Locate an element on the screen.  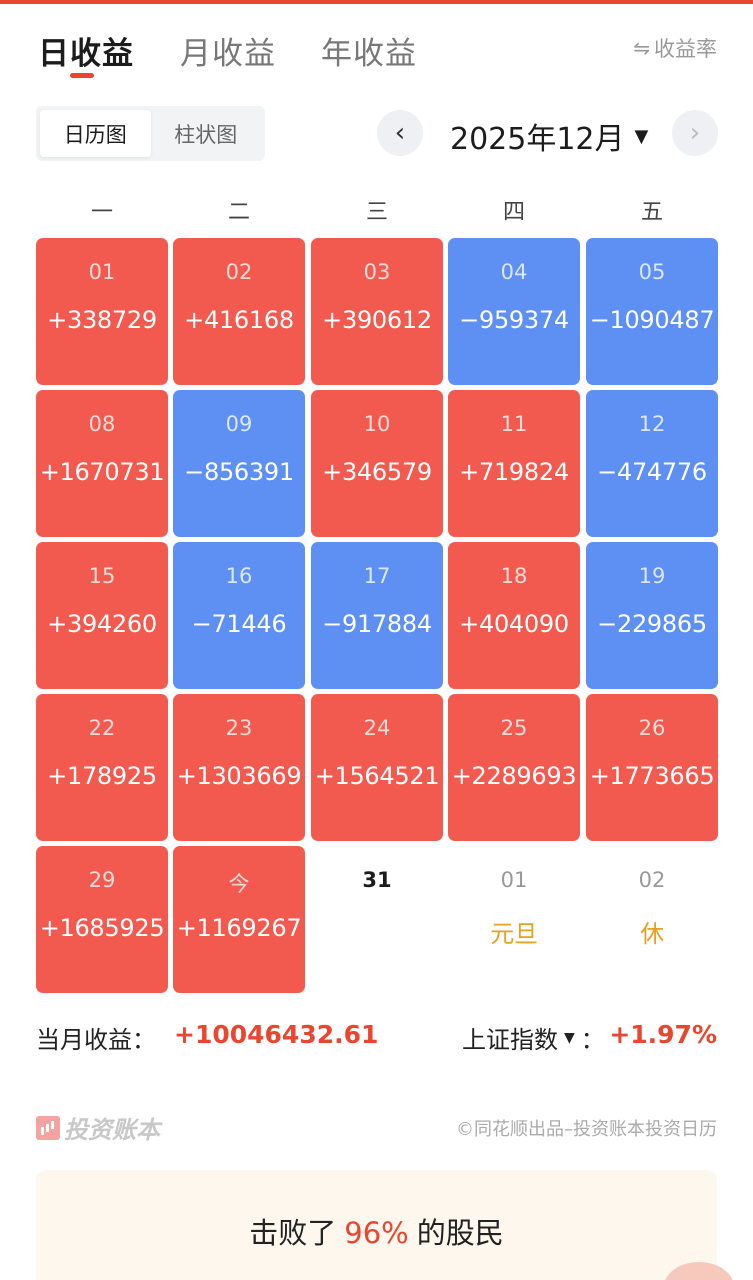
calendar-view-button: 日历图 is located at coordinates (95, 133).